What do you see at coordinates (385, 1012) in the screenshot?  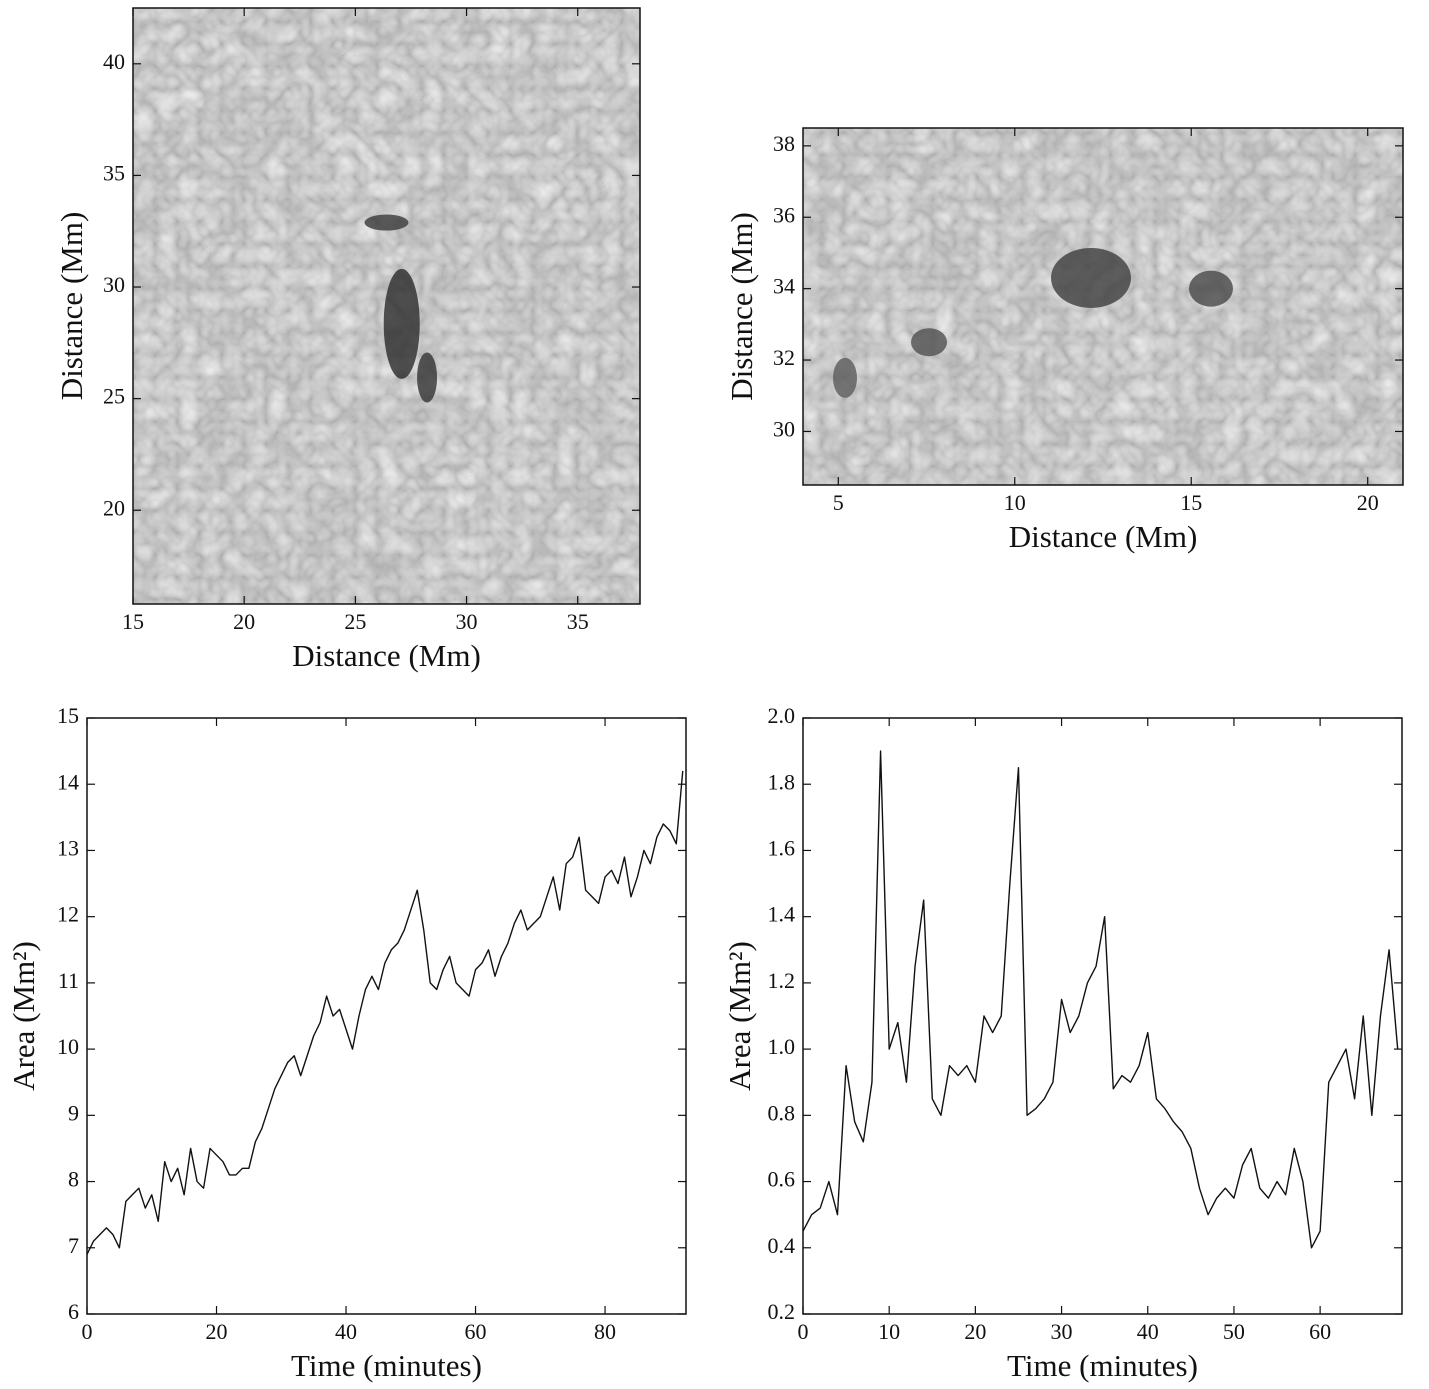 I see `data-line` at bounding box center [385, 1012].